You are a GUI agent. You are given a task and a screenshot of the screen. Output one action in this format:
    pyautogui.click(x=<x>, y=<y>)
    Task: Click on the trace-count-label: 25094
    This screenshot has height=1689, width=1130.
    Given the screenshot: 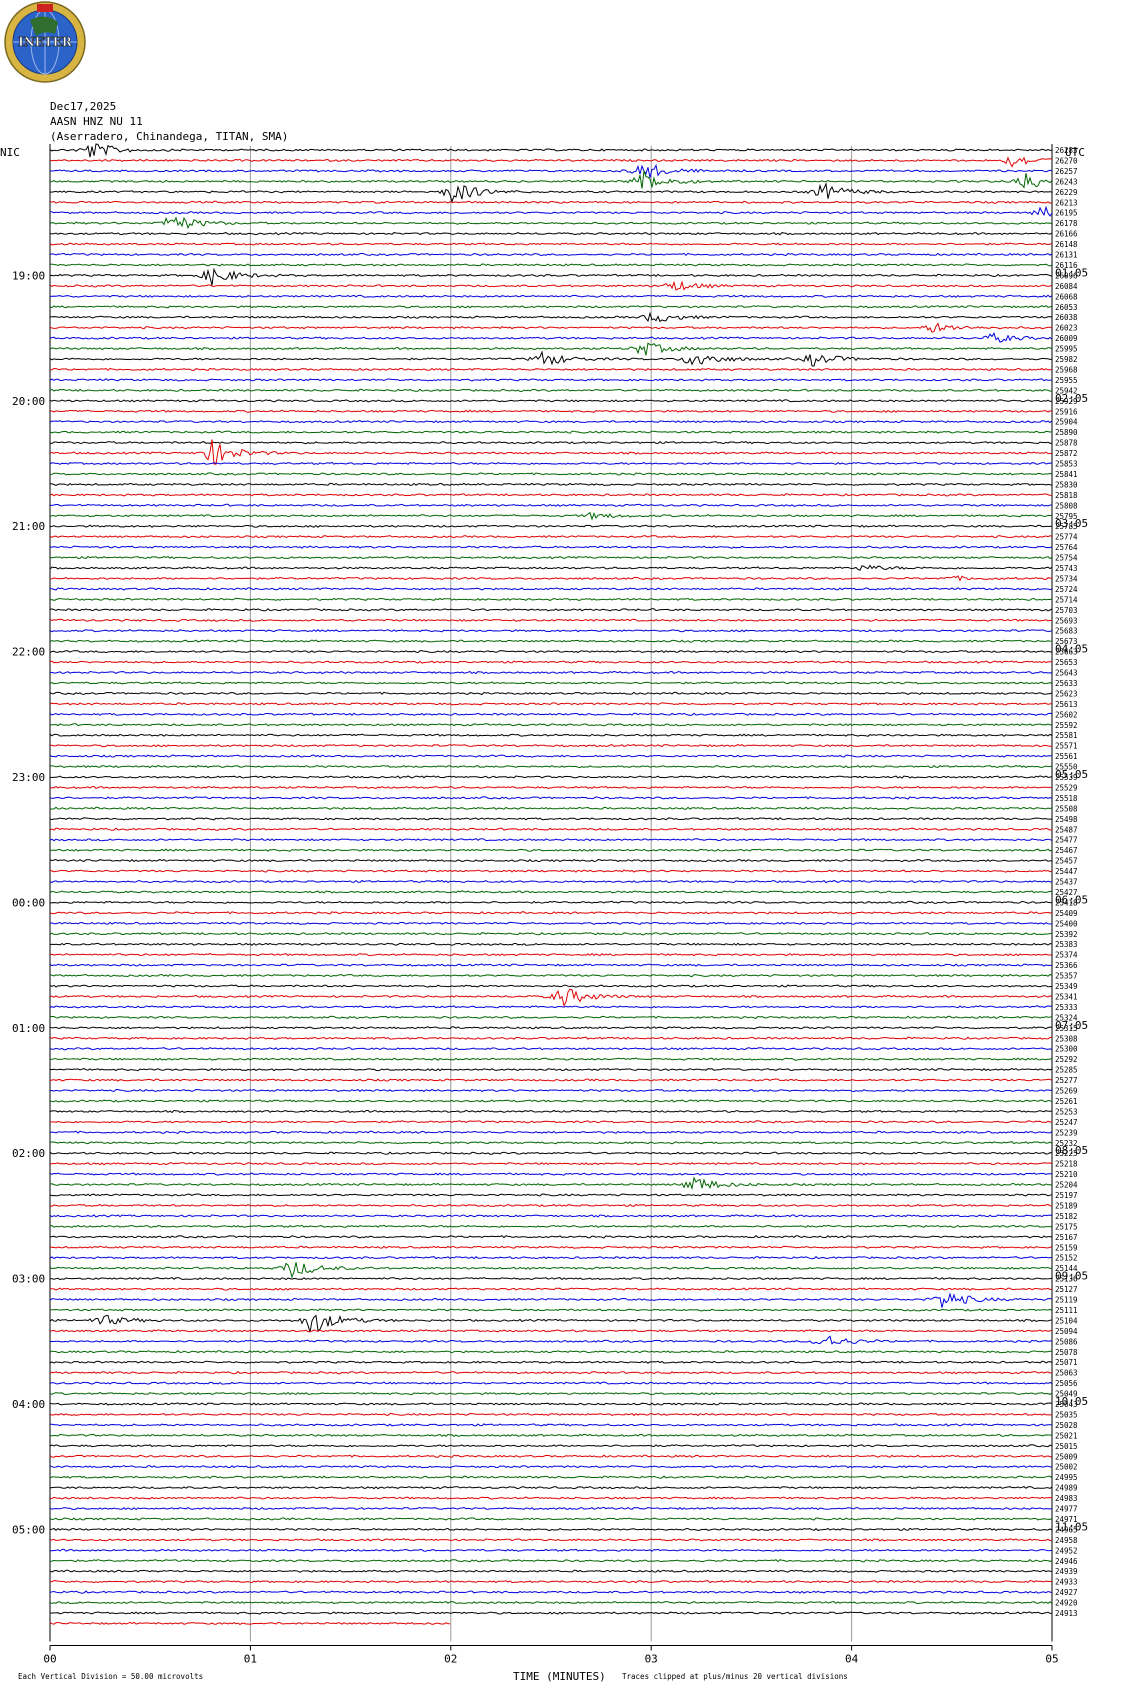 What is the action you would take?
    pyautogui.click(x=1066, y=1331)
    